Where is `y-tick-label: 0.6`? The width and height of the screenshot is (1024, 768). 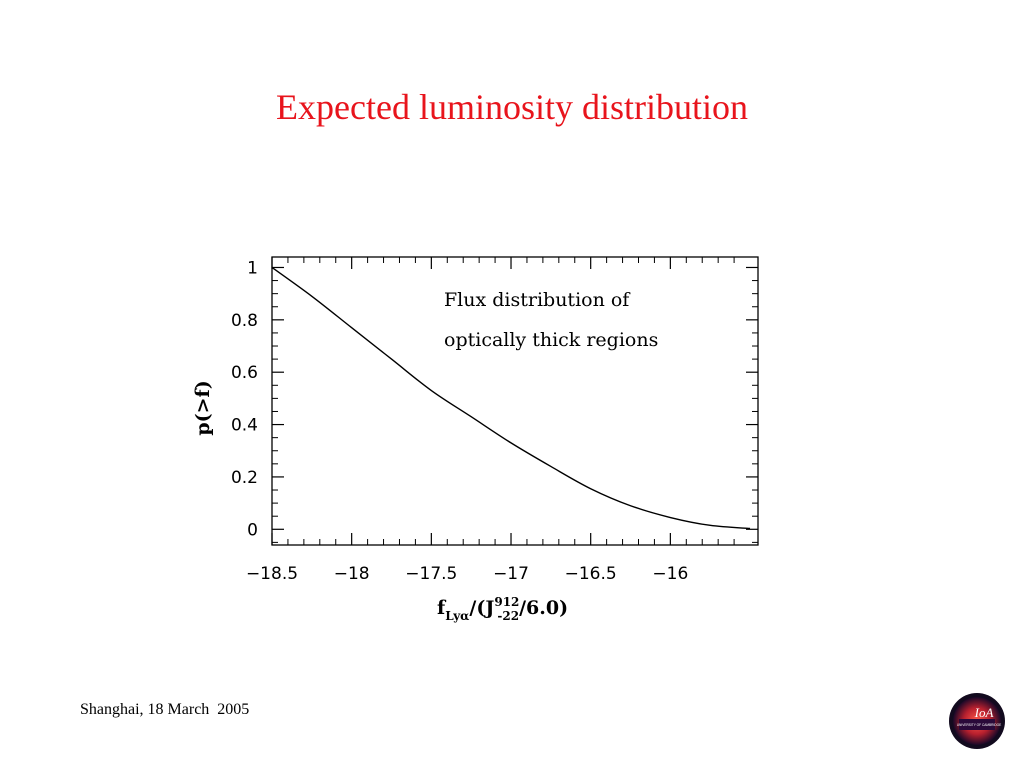 y-tick-label: 0.6 is located at coordinates (244, 373).